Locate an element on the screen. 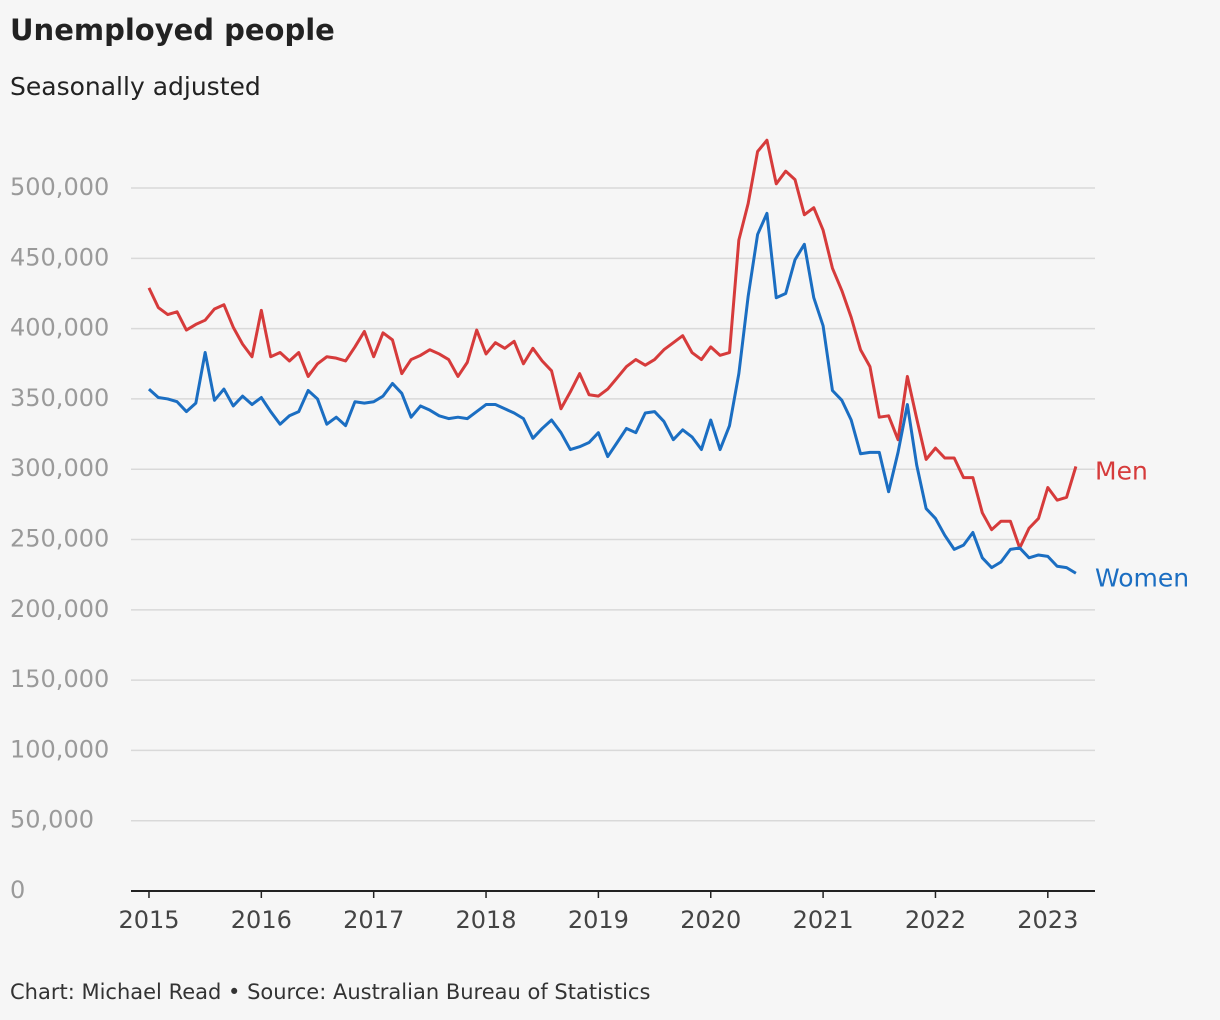 This screenshot has width=1220, height=1020. y-tick-label: 400,000 is located at coordinates (59, 328).